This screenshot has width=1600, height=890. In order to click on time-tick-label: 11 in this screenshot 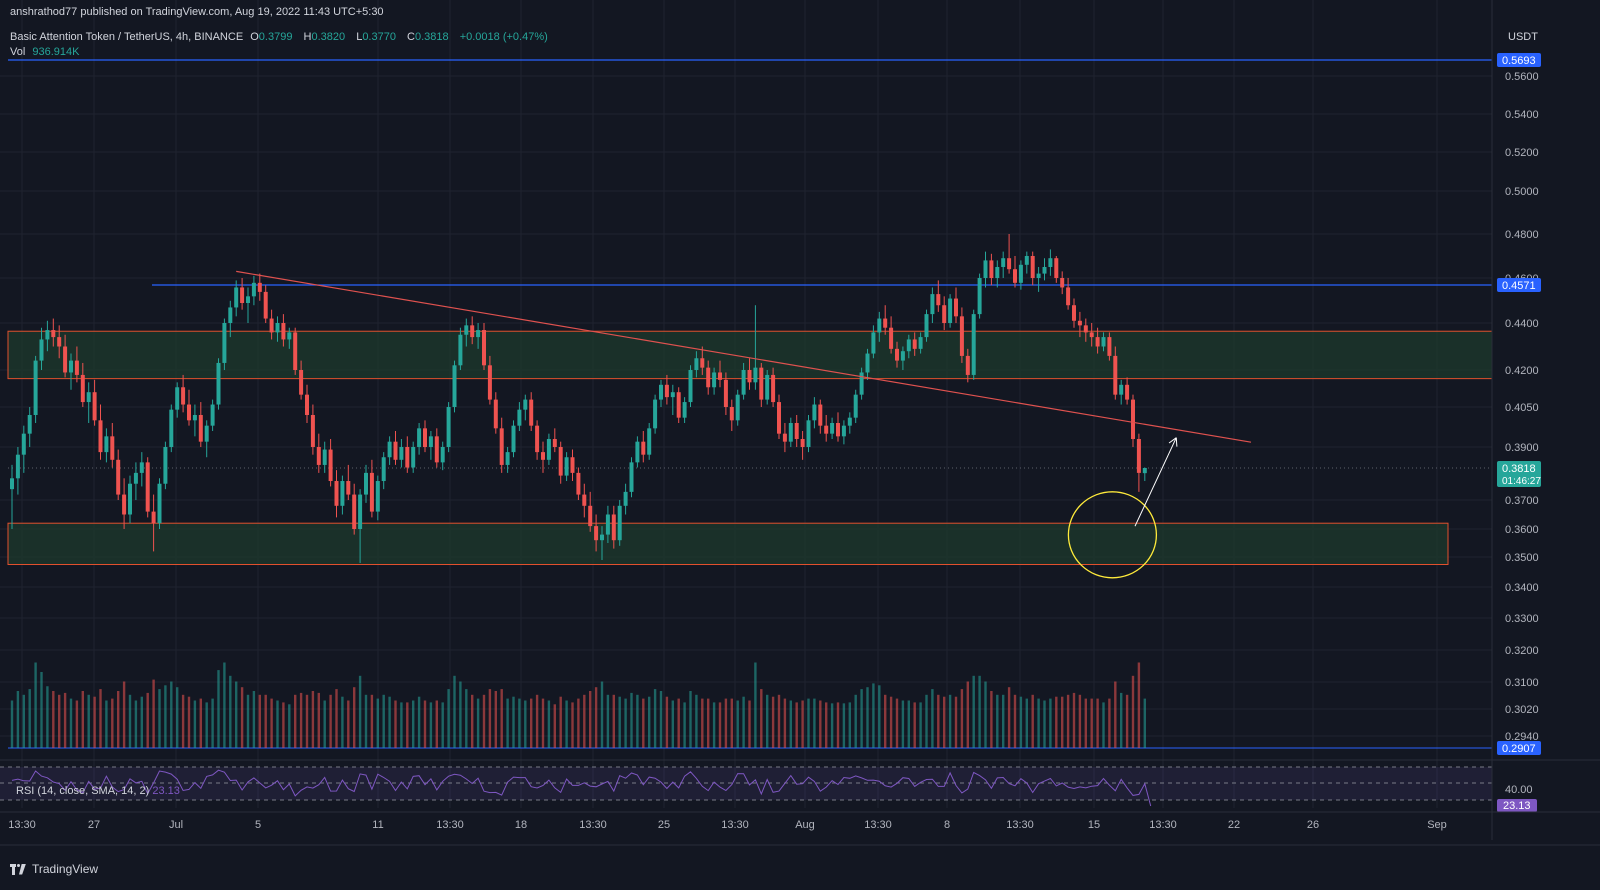, I will do `click(377, 825)`.